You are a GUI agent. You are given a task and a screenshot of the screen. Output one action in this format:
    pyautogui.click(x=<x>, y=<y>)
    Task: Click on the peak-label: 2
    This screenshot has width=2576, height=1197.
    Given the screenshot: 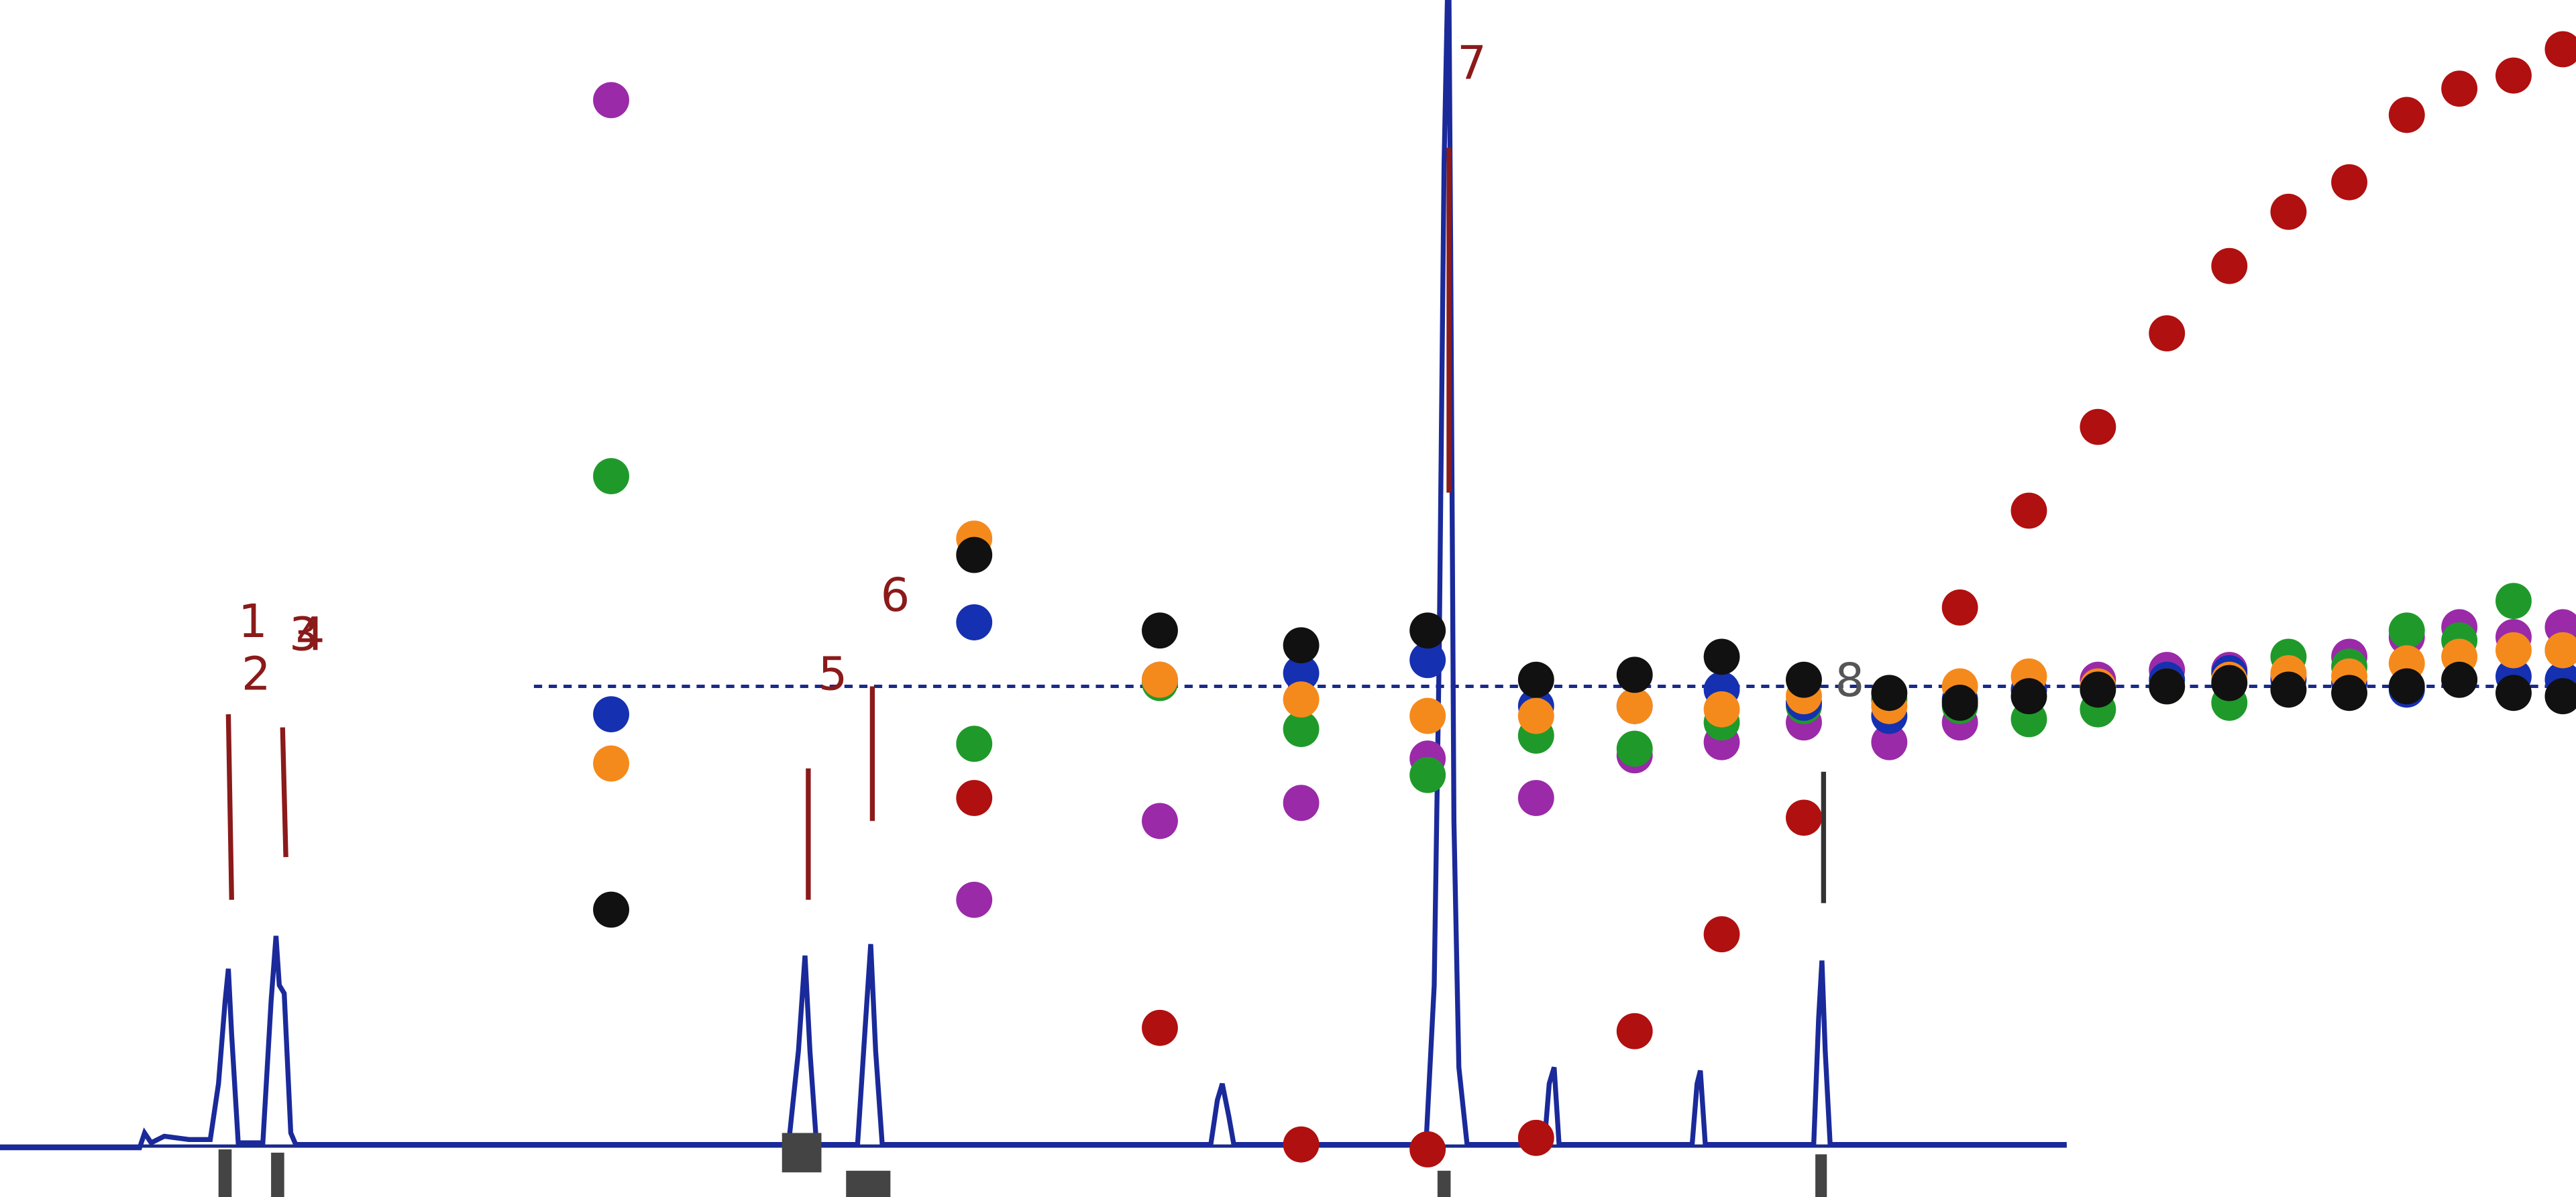 What is the action you would take?
    pyautogui.click(x=256, y=674)
    